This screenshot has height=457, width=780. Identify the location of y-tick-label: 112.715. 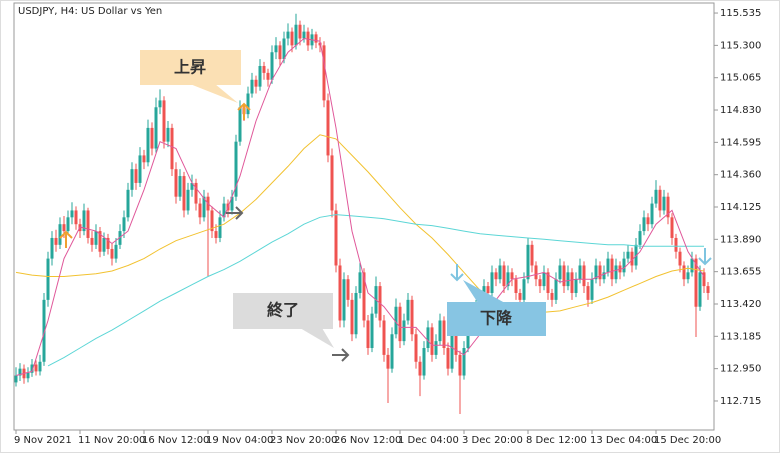
(740, 401).